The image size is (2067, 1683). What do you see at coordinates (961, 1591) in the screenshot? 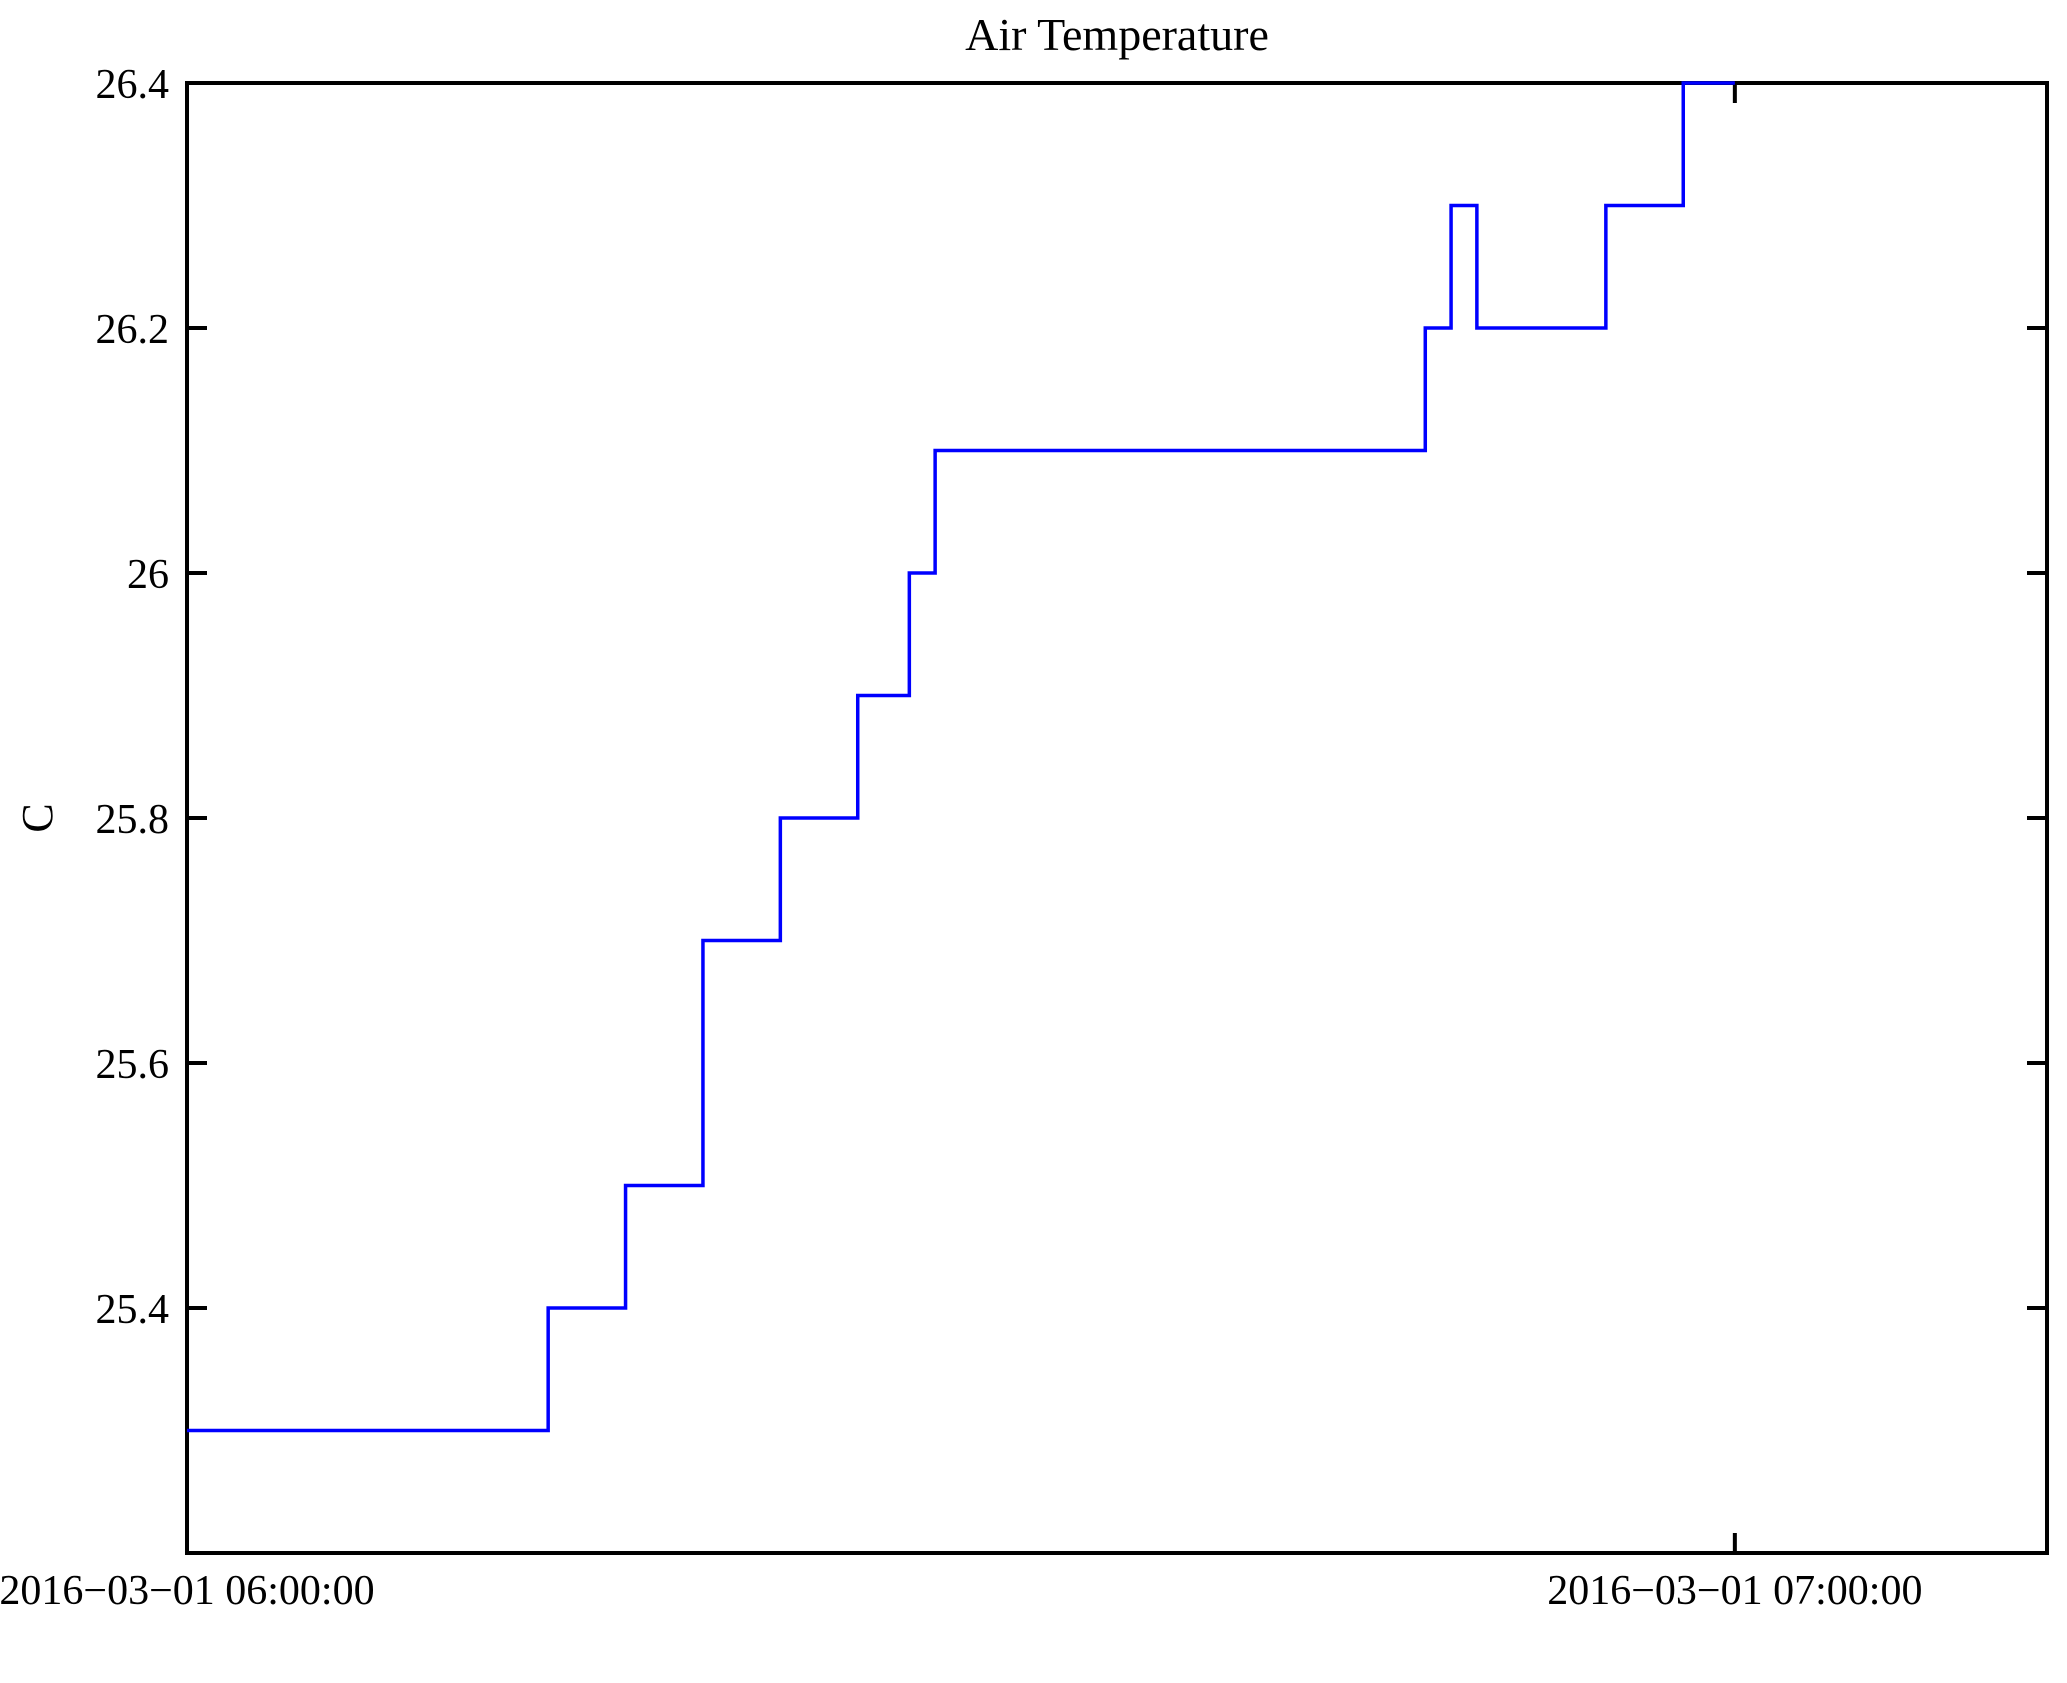
I see `x-tick-labels: 2016−03−01 06:00:00 2016−03−01 07:00:00` at bounding box center [961, 1591].